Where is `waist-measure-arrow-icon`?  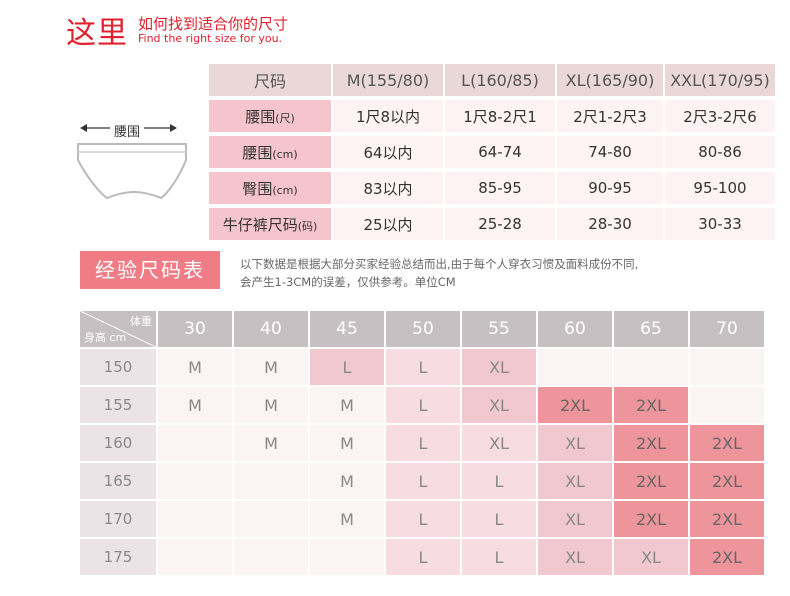
waist-measure-arrow-icon is located at coordinates (128, 128).